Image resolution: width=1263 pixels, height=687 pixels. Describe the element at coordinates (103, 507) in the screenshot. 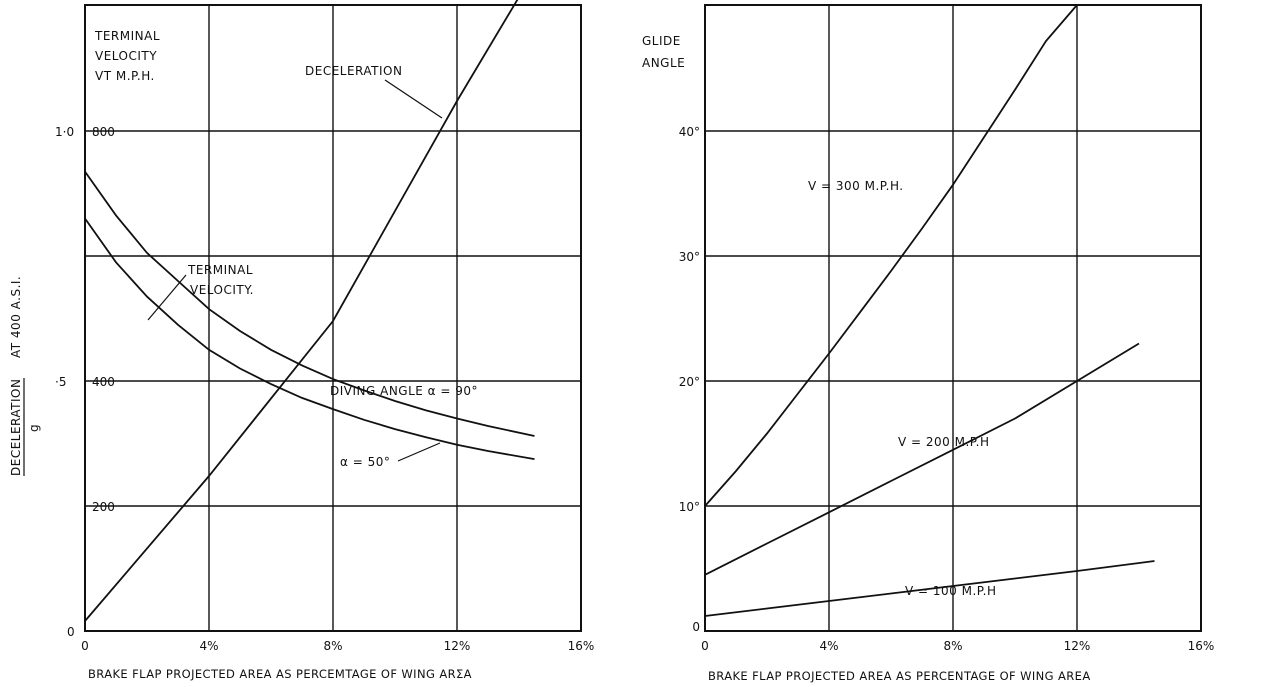

I see `left-y-tick-vt-0: 200` at that location.